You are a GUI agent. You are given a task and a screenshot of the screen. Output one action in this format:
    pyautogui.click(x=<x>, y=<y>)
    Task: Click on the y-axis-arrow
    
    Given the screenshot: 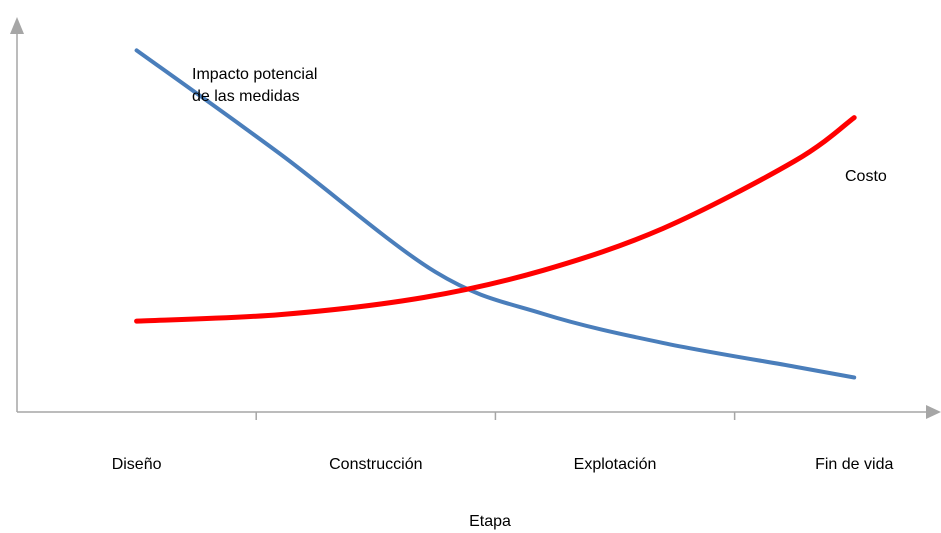 What is the action you would take?
    pyautogui.click(x=17, y=25)
    